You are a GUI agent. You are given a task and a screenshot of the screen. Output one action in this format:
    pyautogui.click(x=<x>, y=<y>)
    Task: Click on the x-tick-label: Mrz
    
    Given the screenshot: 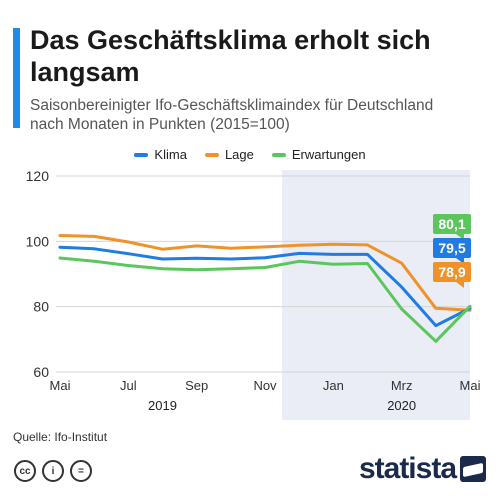 What is the action you would take?
    pyautogui.click(x=402, y=385)
    